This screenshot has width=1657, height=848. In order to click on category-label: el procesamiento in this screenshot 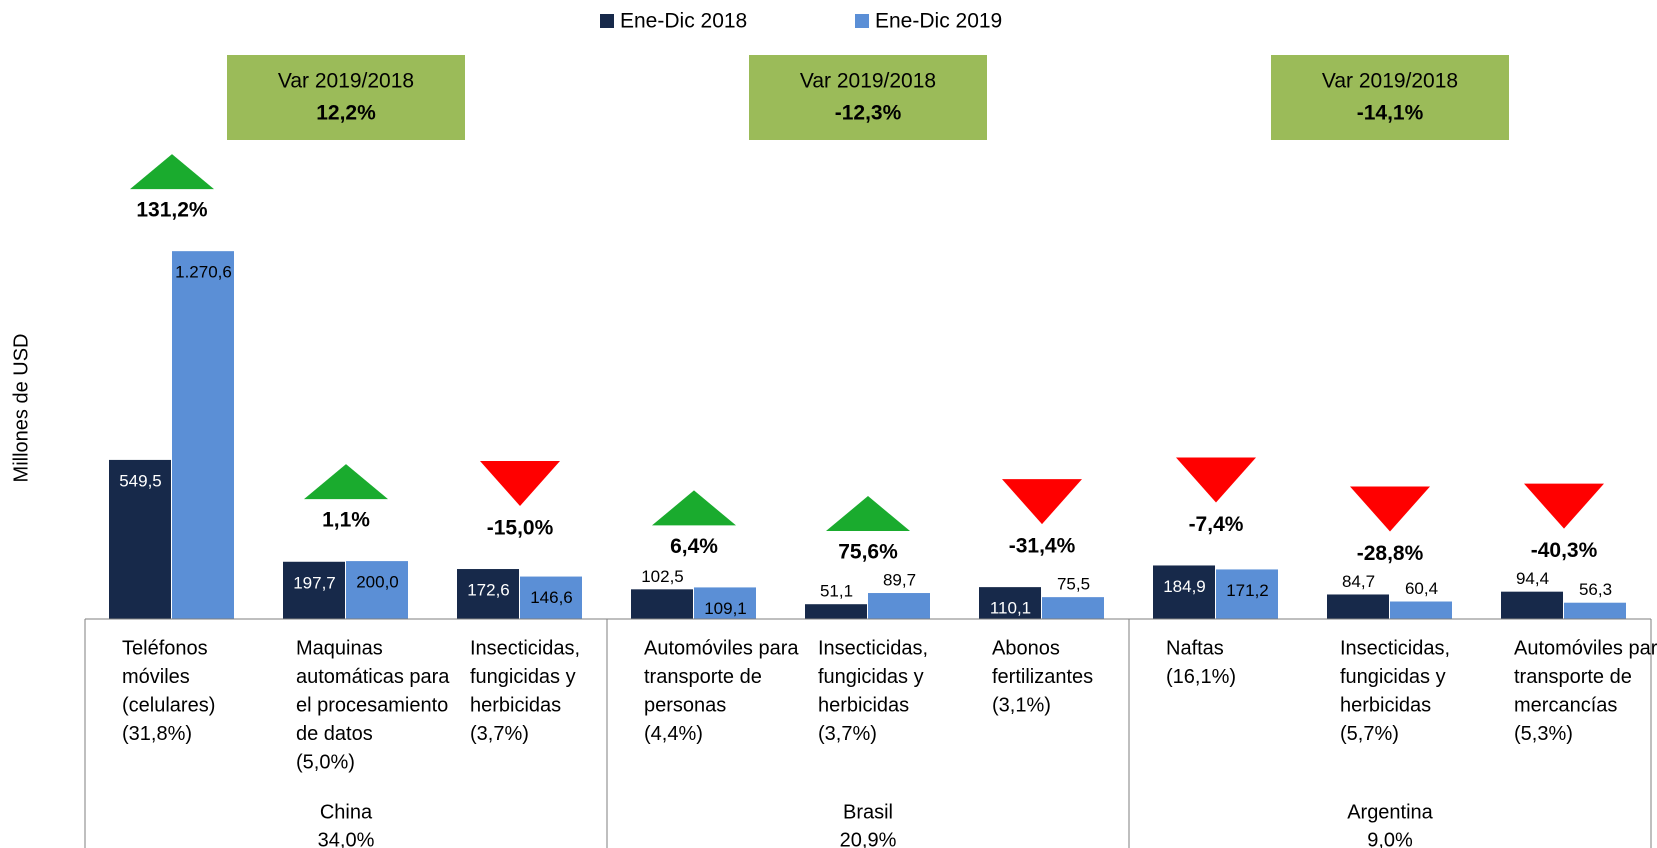, I will do `click(372, 705)`.